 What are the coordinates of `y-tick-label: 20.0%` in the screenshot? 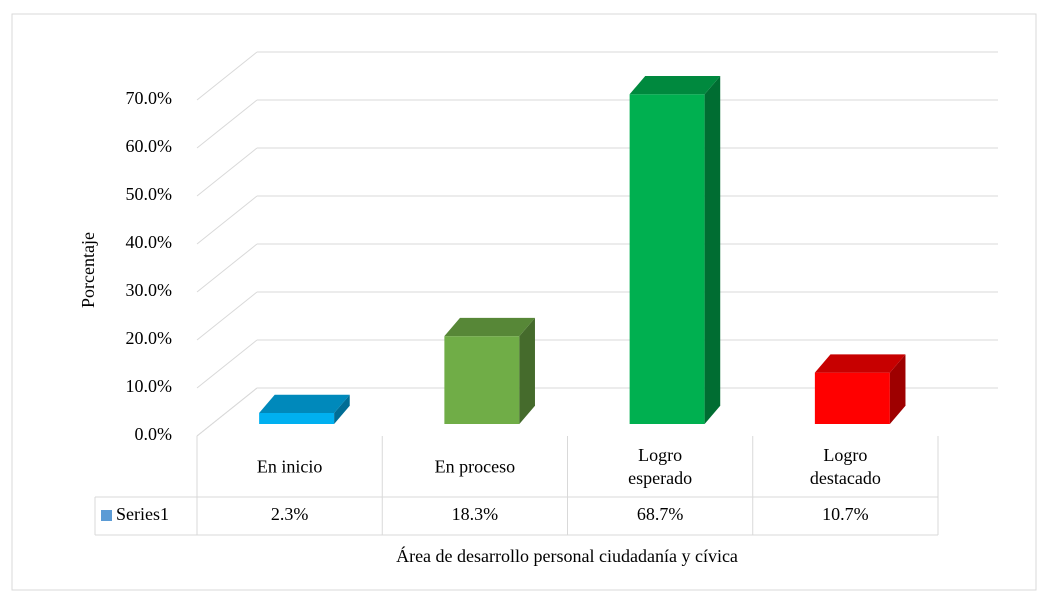 It's located at (149, 338).